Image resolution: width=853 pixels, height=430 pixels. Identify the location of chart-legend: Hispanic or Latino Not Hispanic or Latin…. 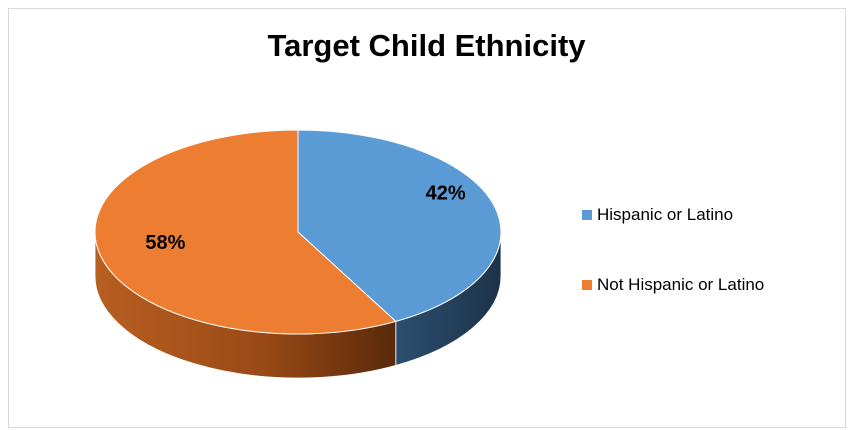
(673, 275).